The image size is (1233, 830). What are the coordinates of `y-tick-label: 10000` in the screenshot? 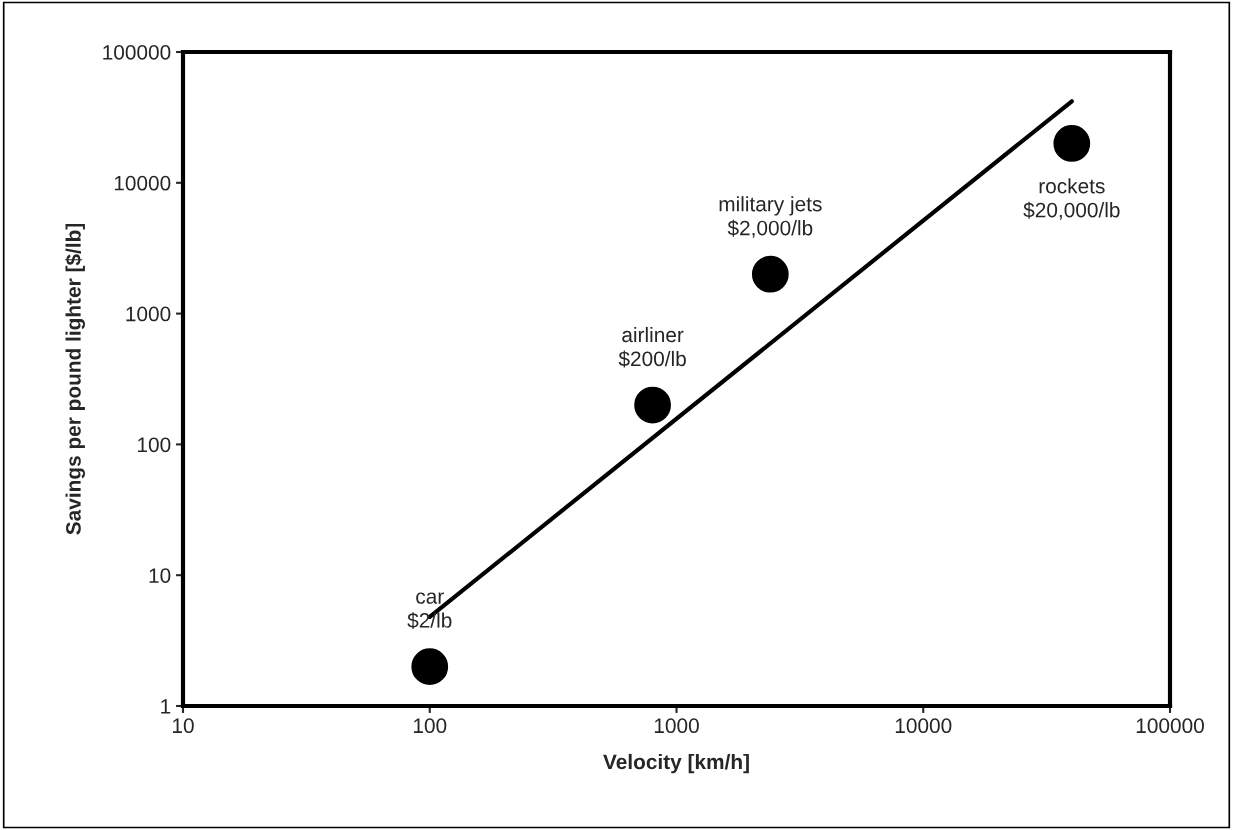 It's located at (142, 183).